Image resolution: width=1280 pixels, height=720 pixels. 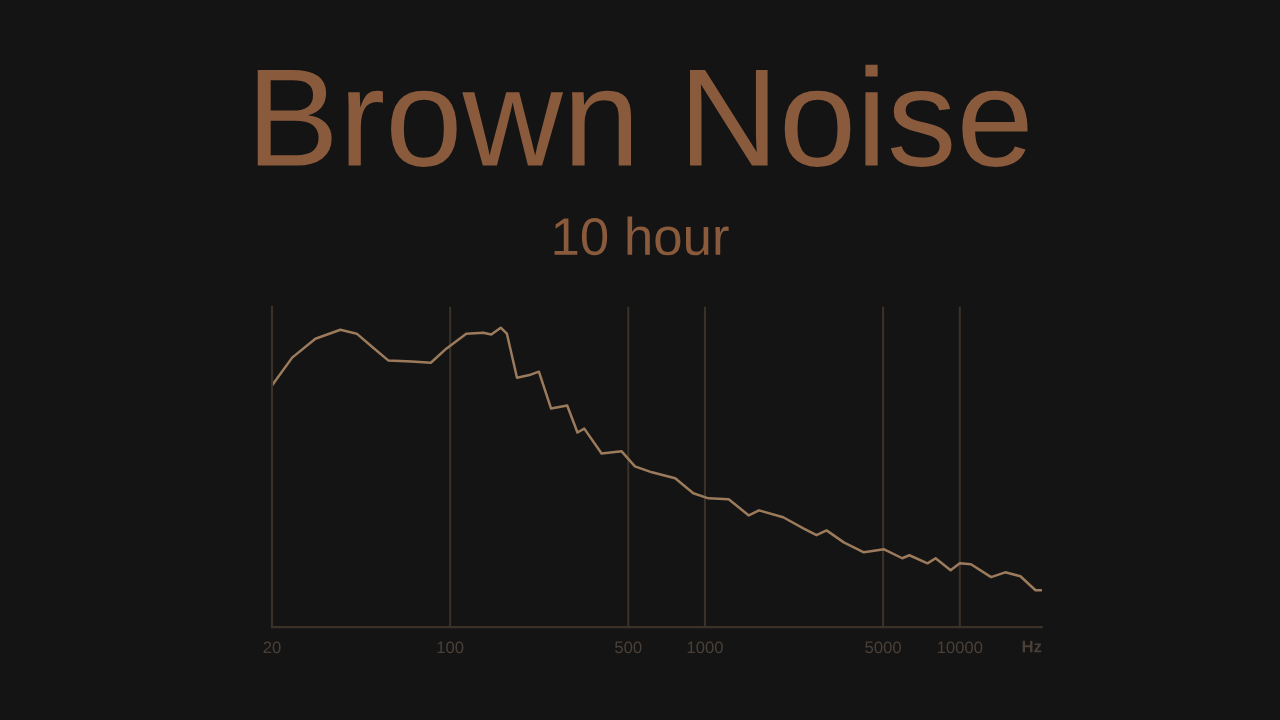 I want to click on chart-subtitle: 10 hour, so click(x=641, y=236).